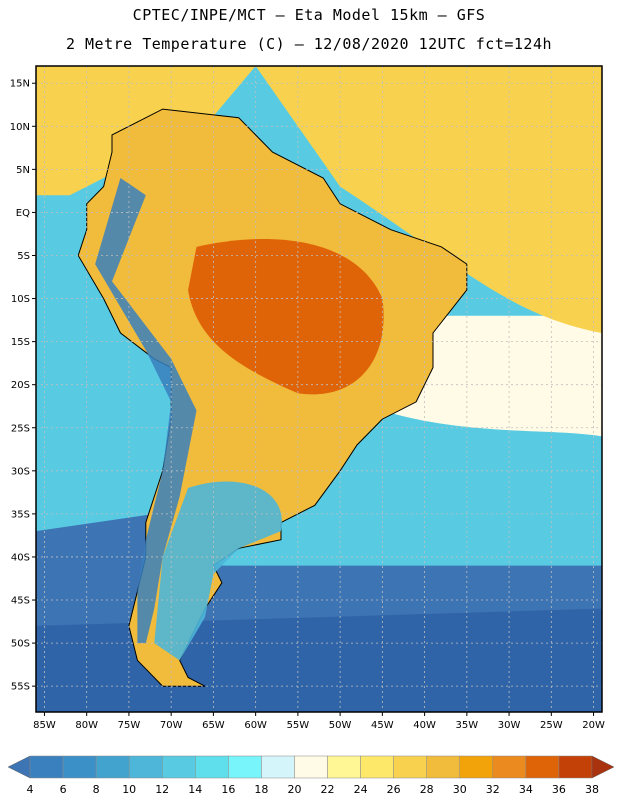 The width and height of the screenshot is (618, 800). What do you see at coordinates (328, 789) in the screenshot?
I see `colorbar-label: 22` at bounding box center [328, 789].